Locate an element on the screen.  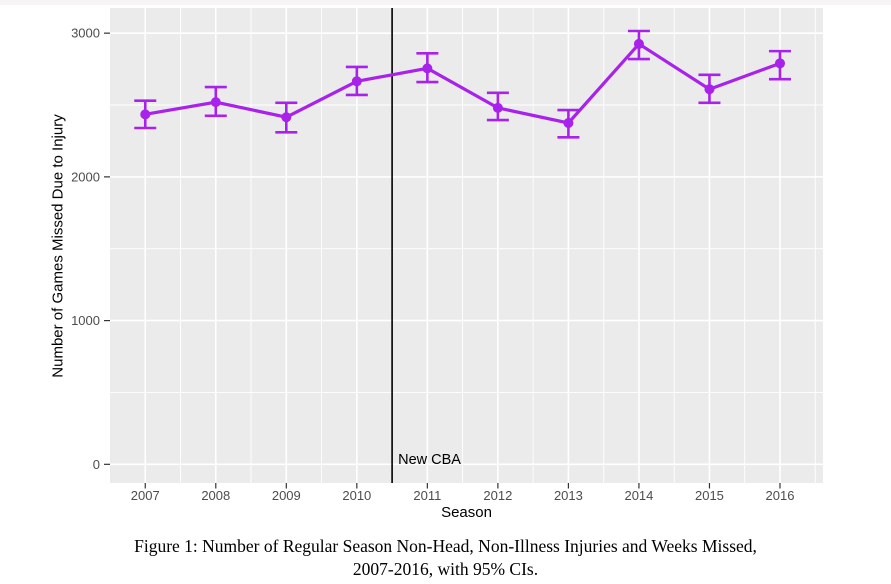
new-cba-annotation-label: New CBA is located at coordinates (429, 460).